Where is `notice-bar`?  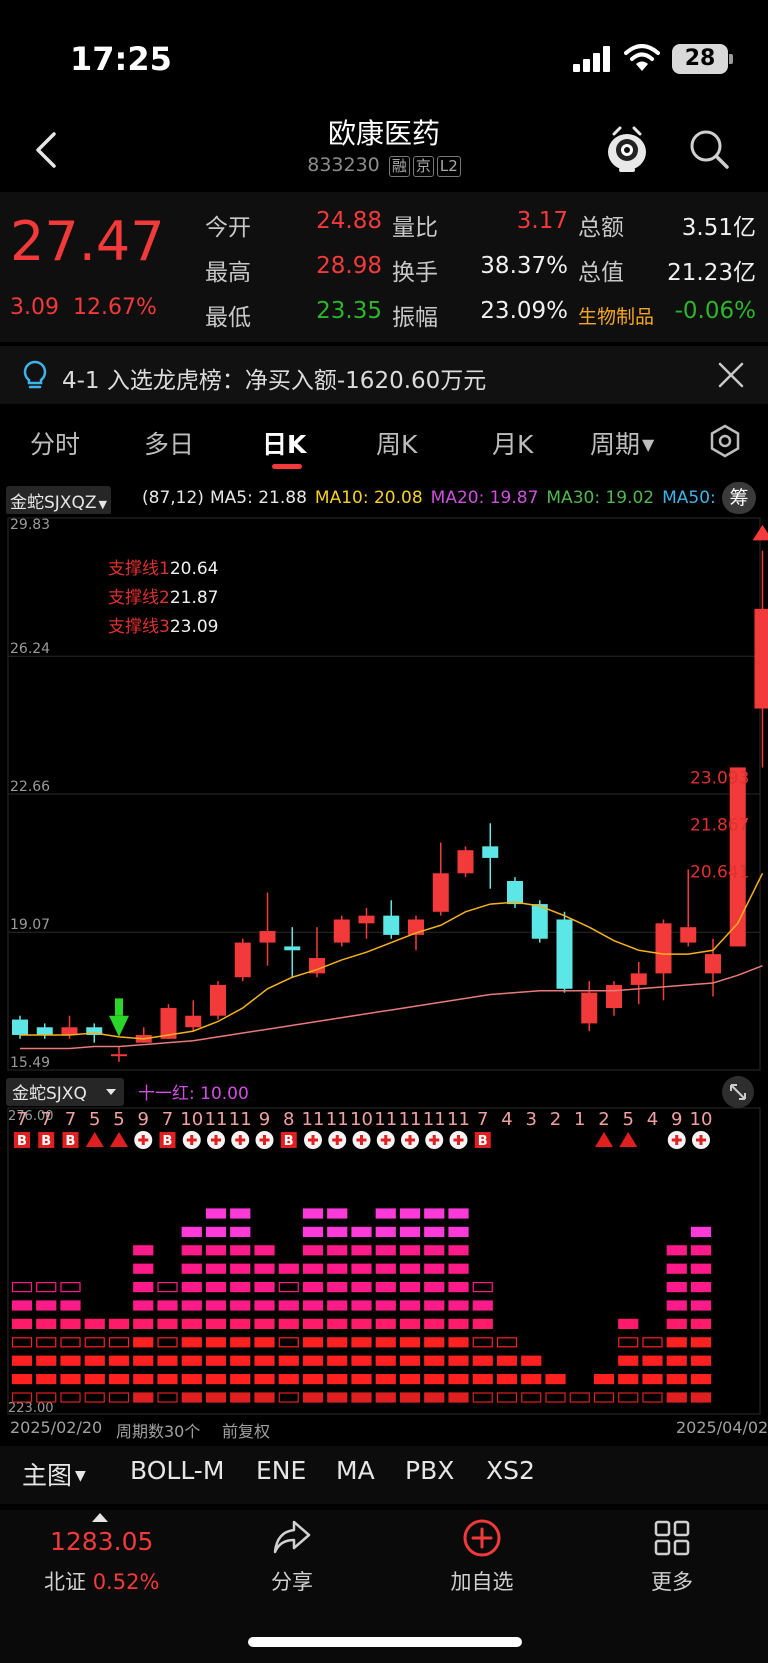
notice-bar is located at coordinates (384, 375).